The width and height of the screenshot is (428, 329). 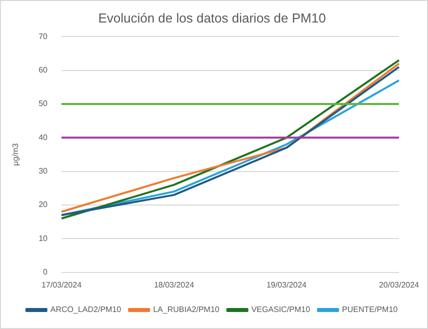 I want to click on legend-label: VEGASIC/PM10, so click(x=281, y=309).